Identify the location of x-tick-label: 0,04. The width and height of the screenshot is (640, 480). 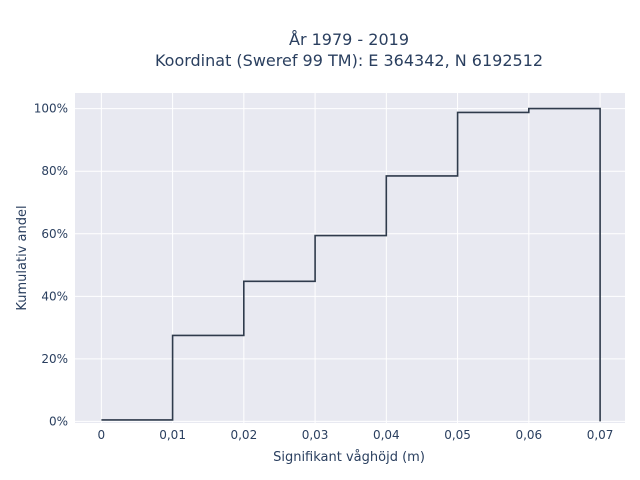
(386, 435).